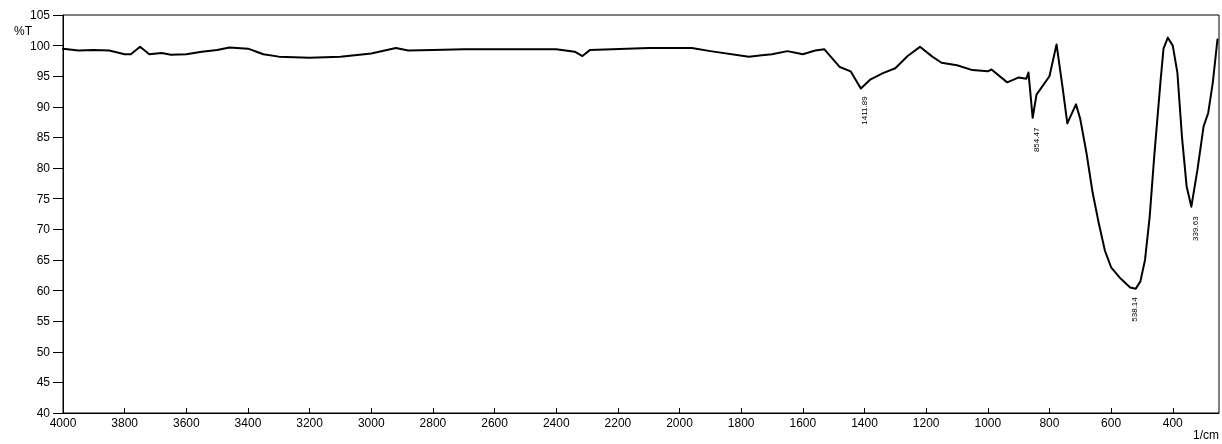  What do you see at coordinates (43, 198) in the screenshot?
I see `y-tick-label: 75` at bounding box center [43, 198].